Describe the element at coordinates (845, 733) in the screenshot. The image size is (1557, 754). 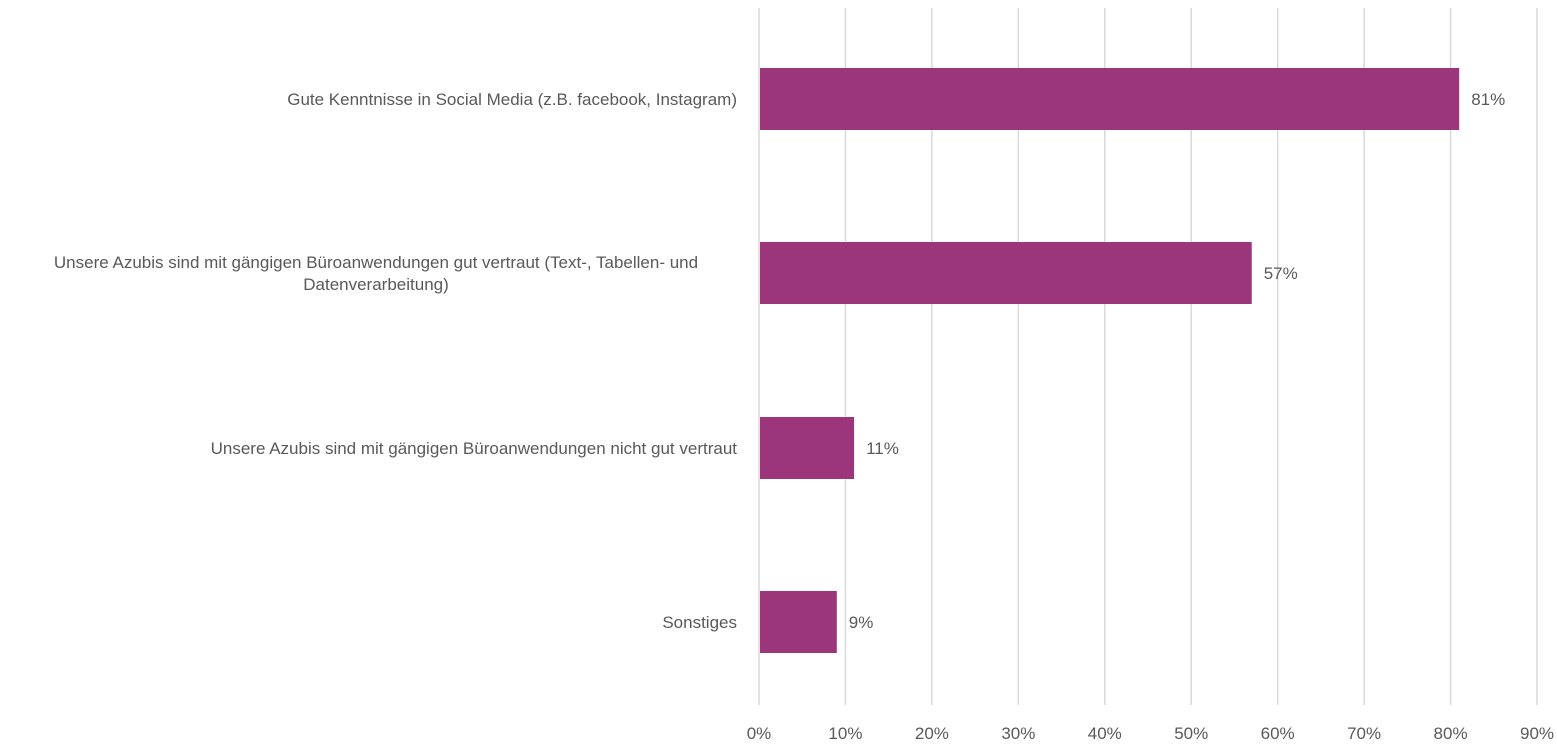
I see `x-tick-label: 10%` at that location.